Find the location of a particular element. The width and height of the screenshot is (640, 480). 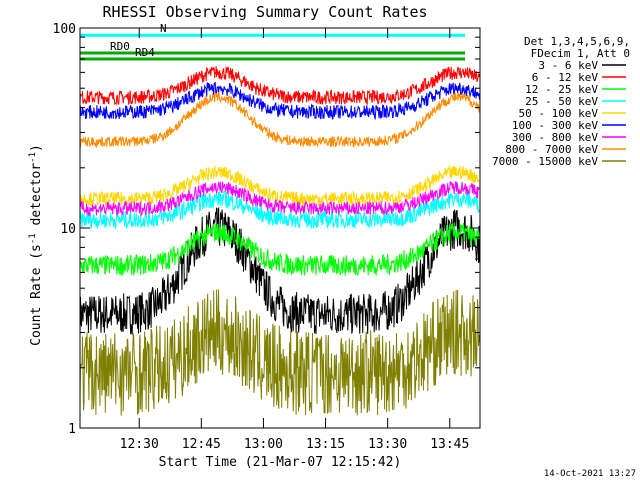

legend-entry-3: 25 - 50 keV is located at coordinates (561, 101).